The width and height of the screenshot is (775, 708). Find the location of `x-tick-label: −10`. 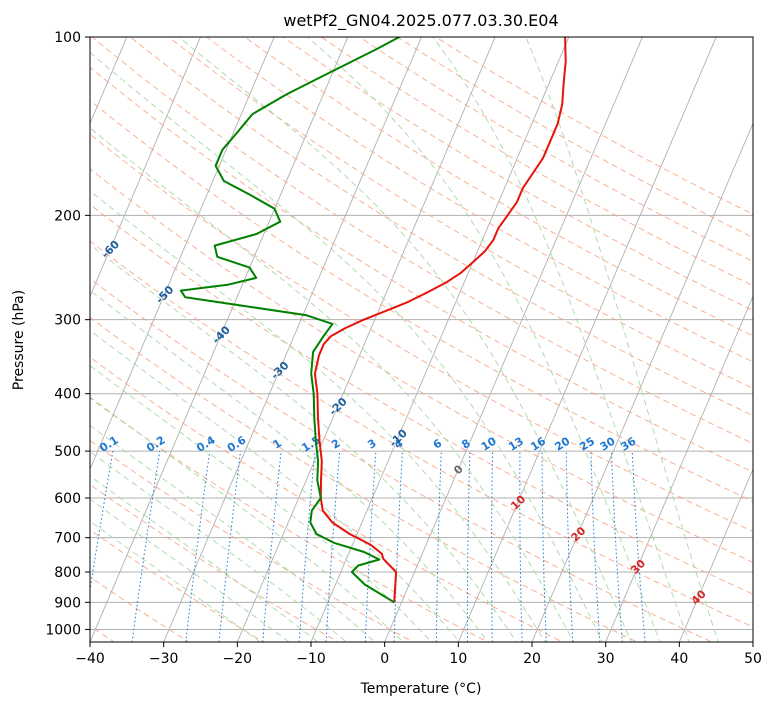

x-tick-label: −10 is located at coordinates (311, 659).